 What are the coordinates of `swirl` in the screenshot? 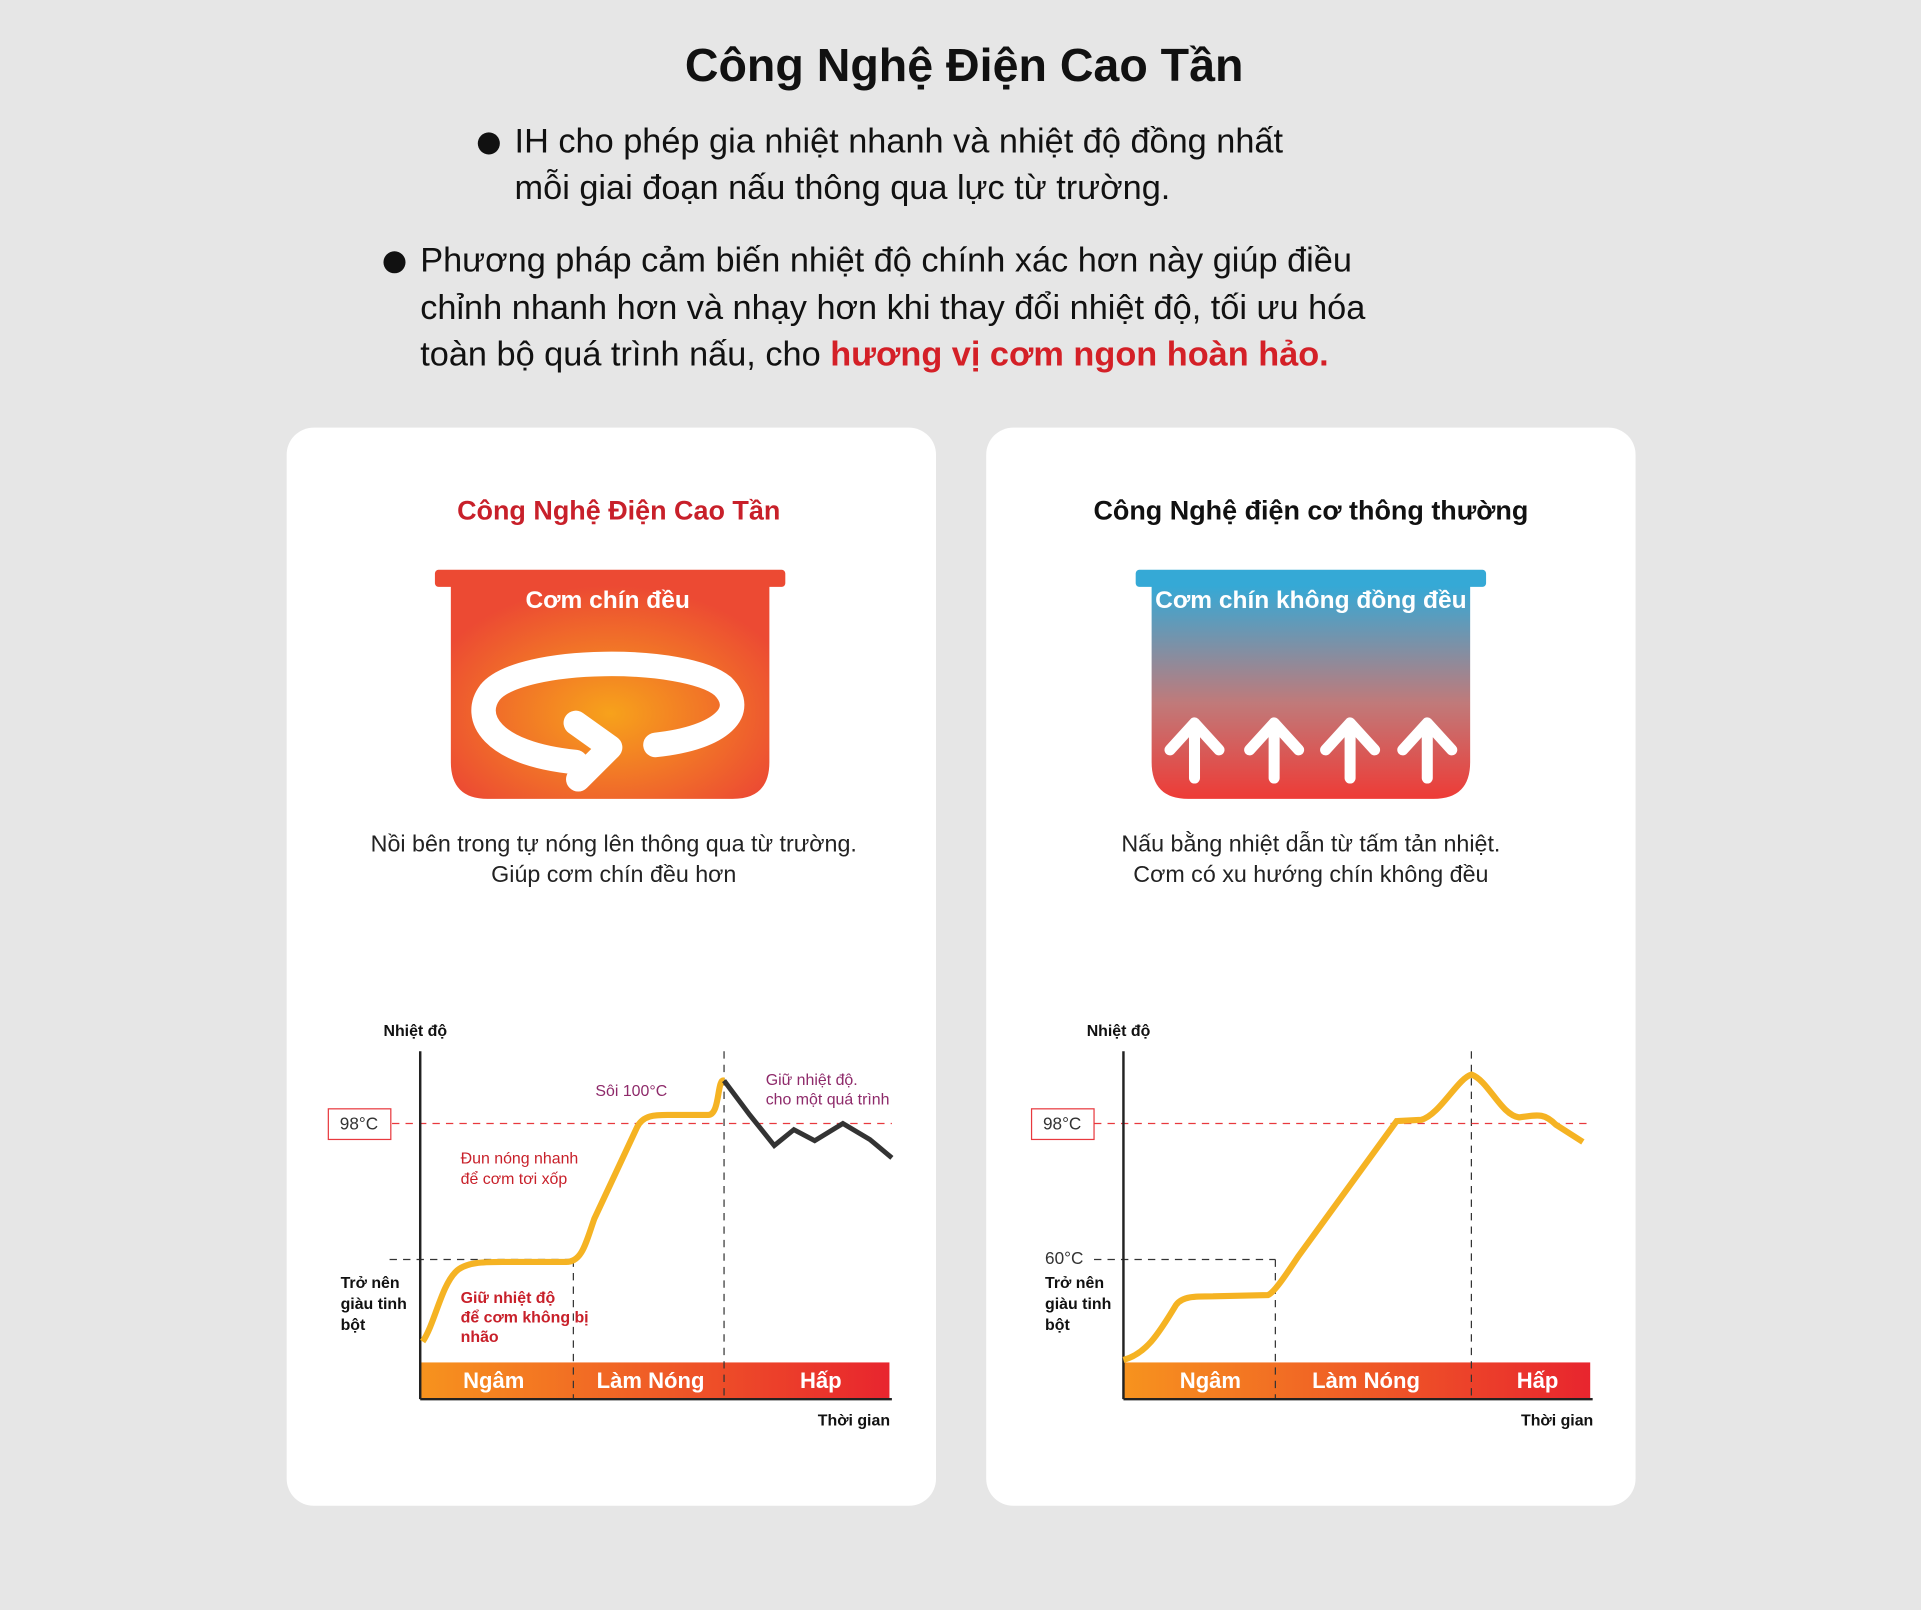 It's located at (608, 713).